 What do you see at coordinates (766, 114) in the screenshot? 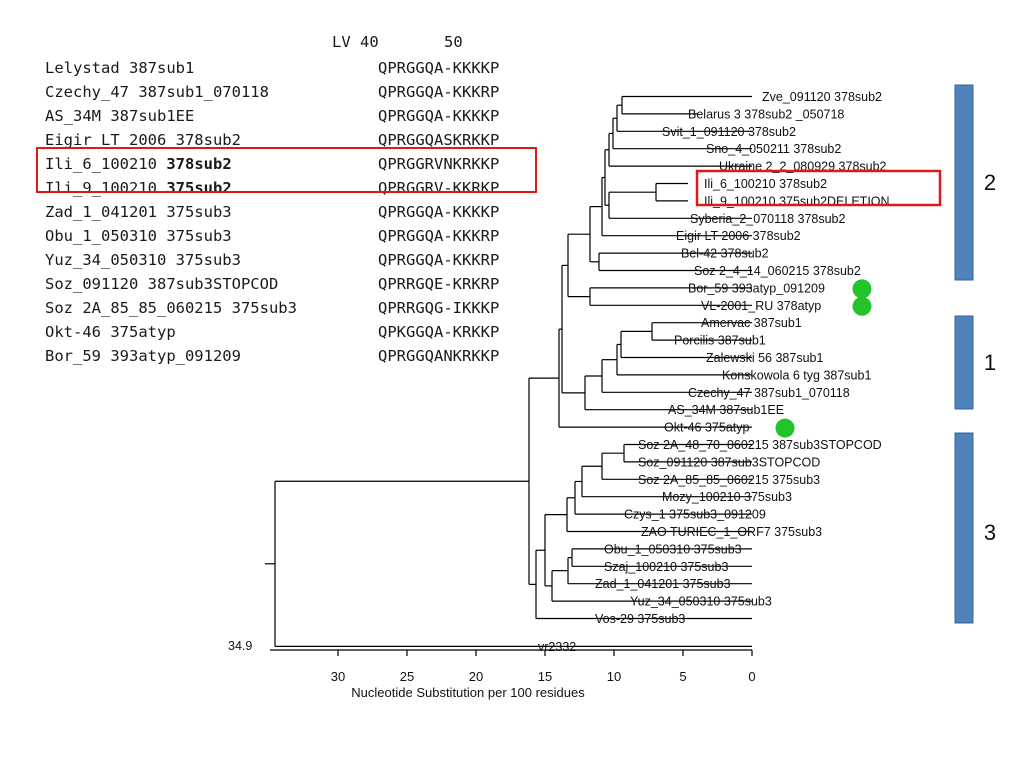
I see `tree-leaf-label: Belarus 3 378sub2 _050718` at bounding box center [766, 114].